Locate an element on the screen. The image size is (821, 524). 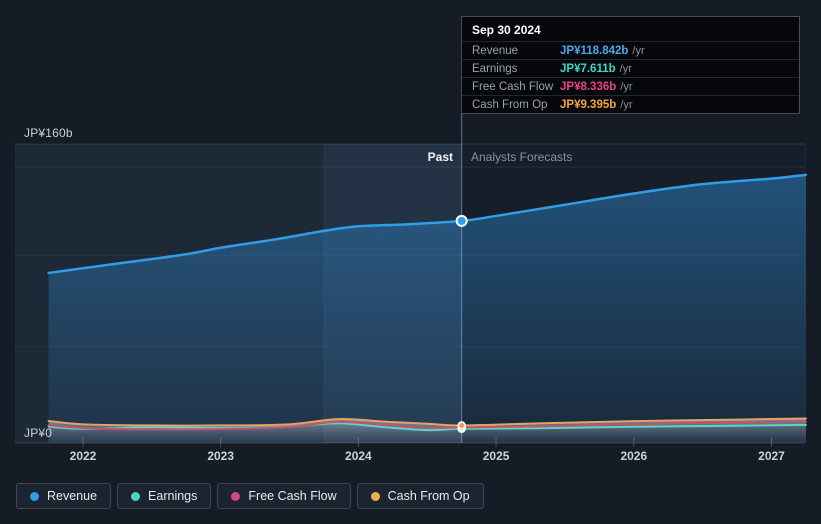
x-tick-label: 2026 is located at coordinates (634, 456).